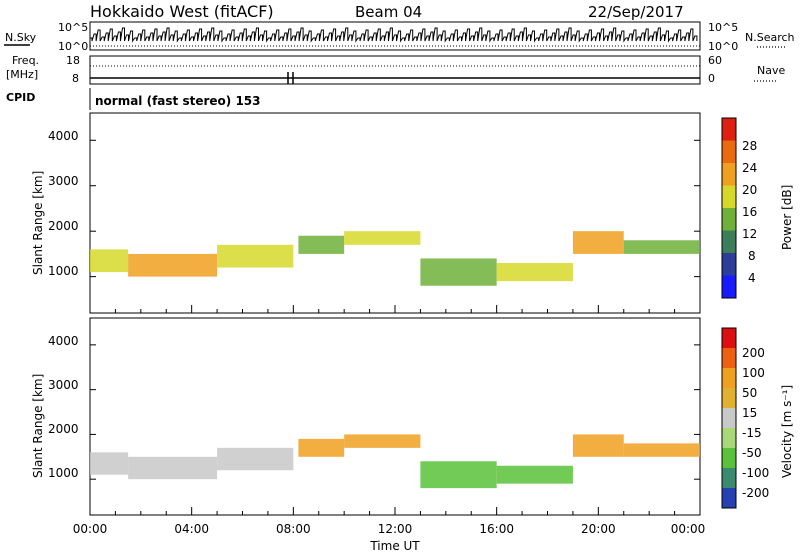 Image resolution: width=800 pixels, height=554 pixels. Describe the element at coordinates (63, 181) in the screenshot. I see `power-ytick-3000: 3000` at that location.